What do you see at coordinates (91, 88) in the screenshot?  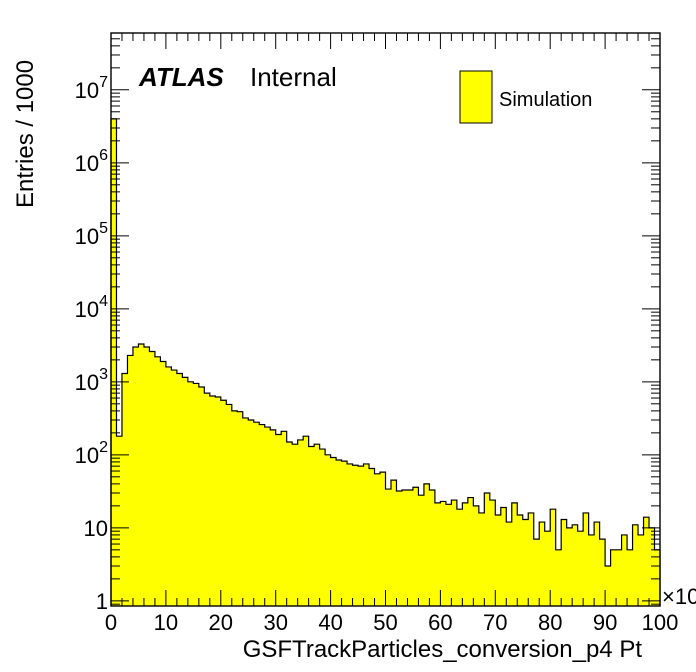 I see `y-tick-label: 10⁷` at bounding box center [91, 88].